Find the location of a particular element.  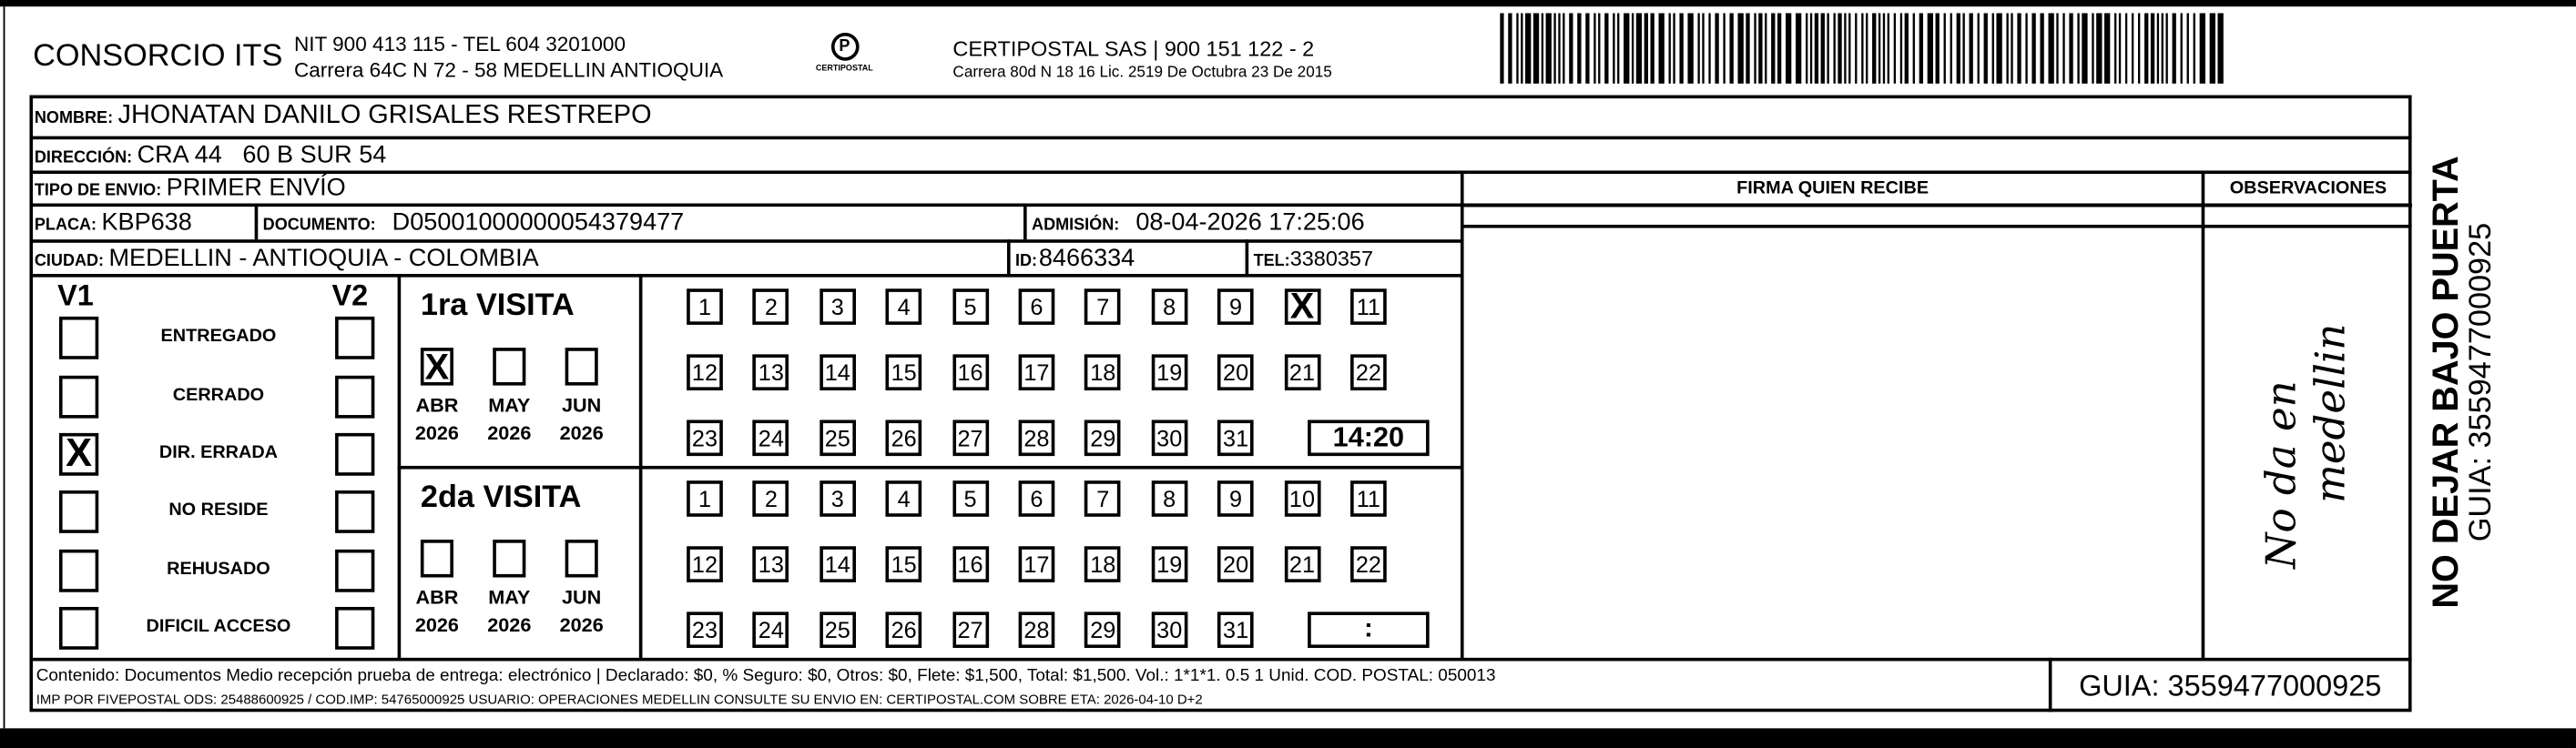

day-checkbox: 10 is located at coordinates (1302, 498).